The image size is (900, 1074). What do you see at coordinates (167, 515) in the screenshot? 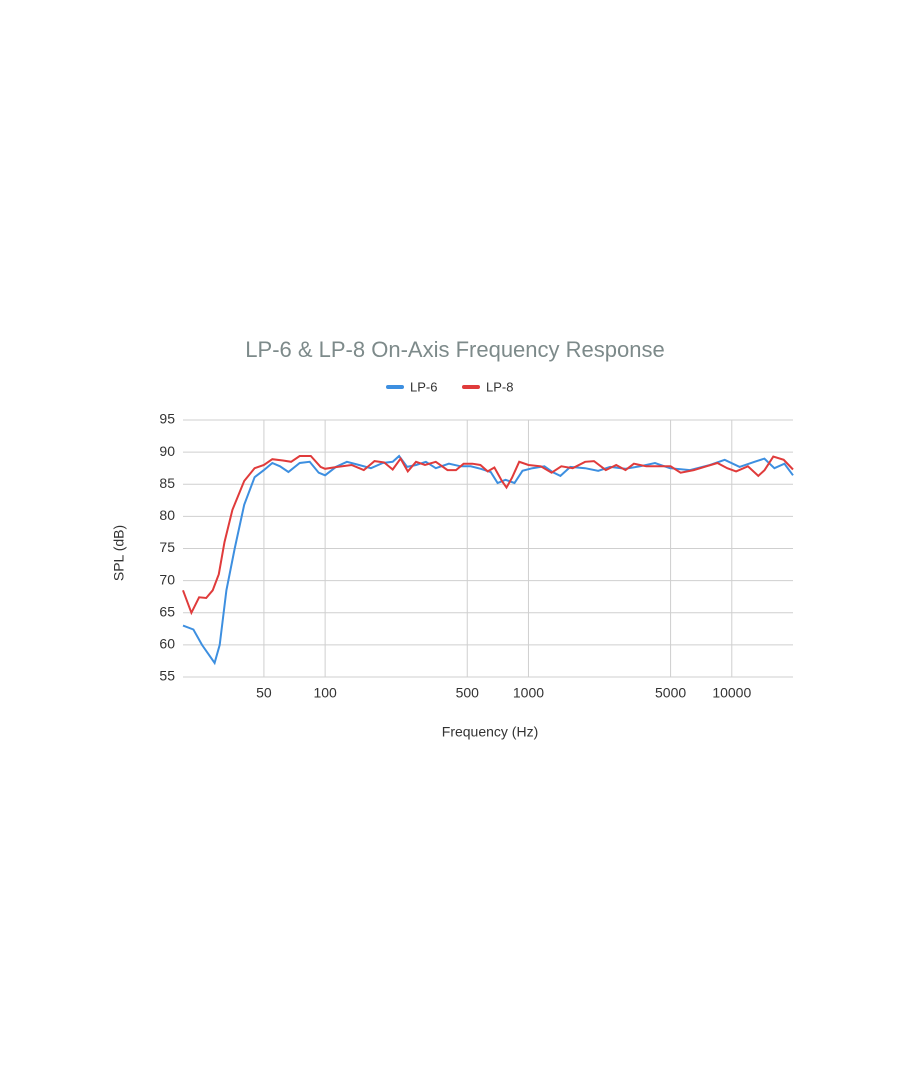
I see `y-tick-label: 80` at bounding box center [167, 515].